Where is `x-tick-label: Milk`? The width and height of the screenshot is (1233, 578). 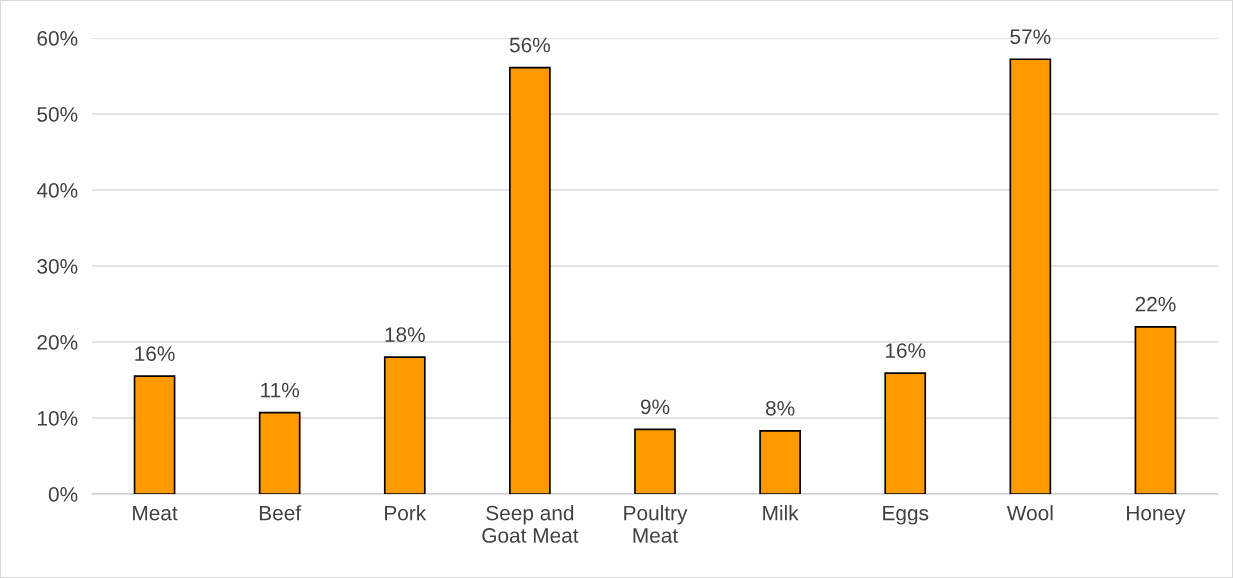 x-tick-label: Milk is located at coordinates (781, 513).